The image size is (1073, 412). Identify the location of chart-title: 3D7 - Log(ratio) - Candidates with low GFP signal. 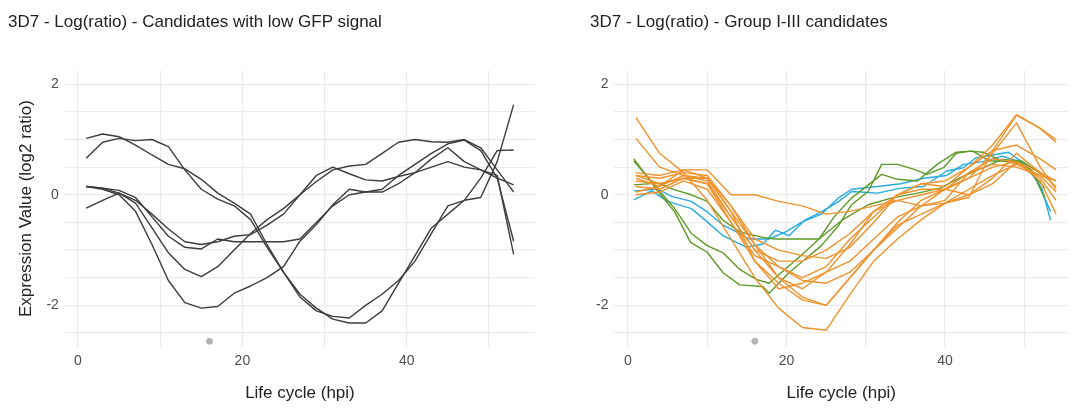
(195, 21).